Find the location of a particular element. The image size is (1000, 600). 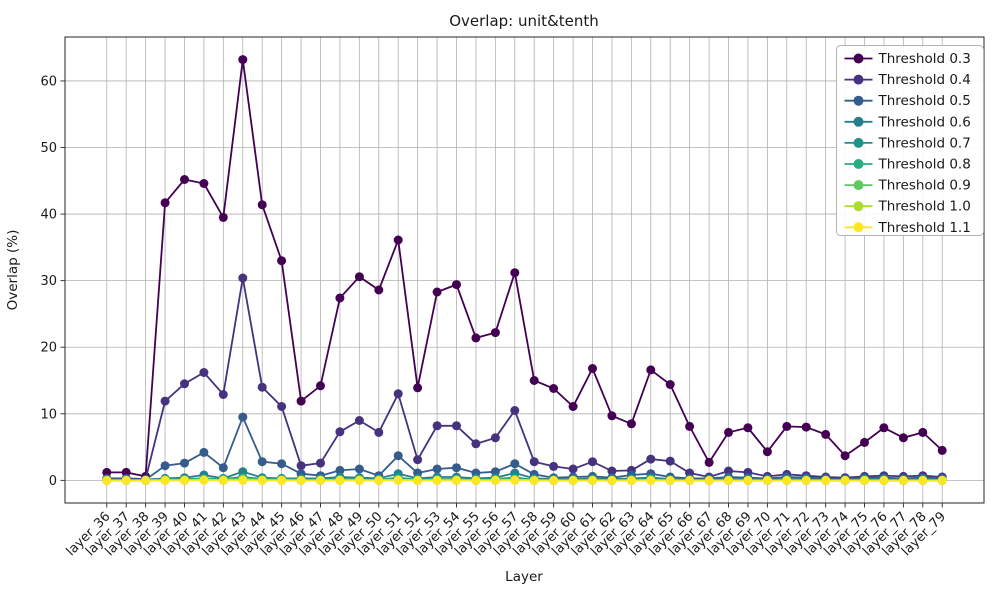

legend-label: Threshold 0.4 is located at coordinates (924, 80).